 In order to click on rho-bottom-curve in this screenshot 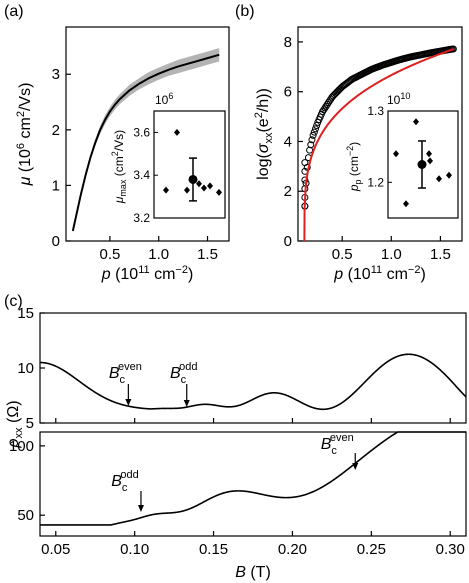, I will do `click(253, 478)`.